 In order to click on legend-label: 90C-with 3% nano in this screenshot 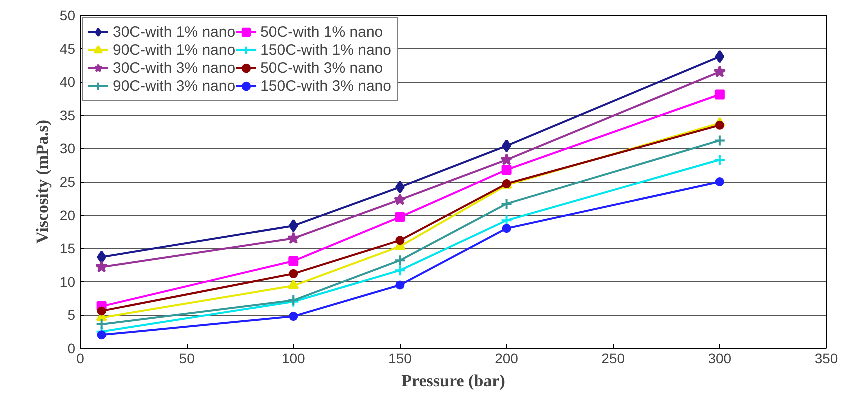, I will do `click(174, 86)`.